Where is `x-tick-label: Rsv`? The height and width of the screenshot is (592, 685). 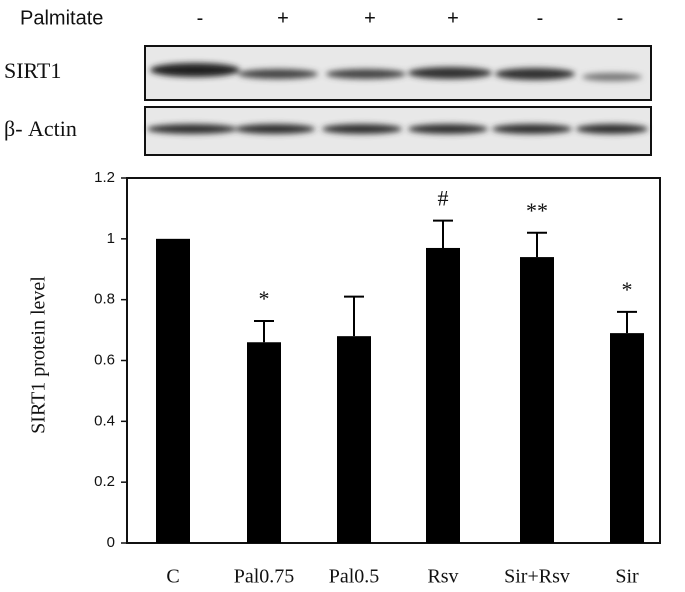
x-tick-label: Rsv is located at coordinates (442, 577).